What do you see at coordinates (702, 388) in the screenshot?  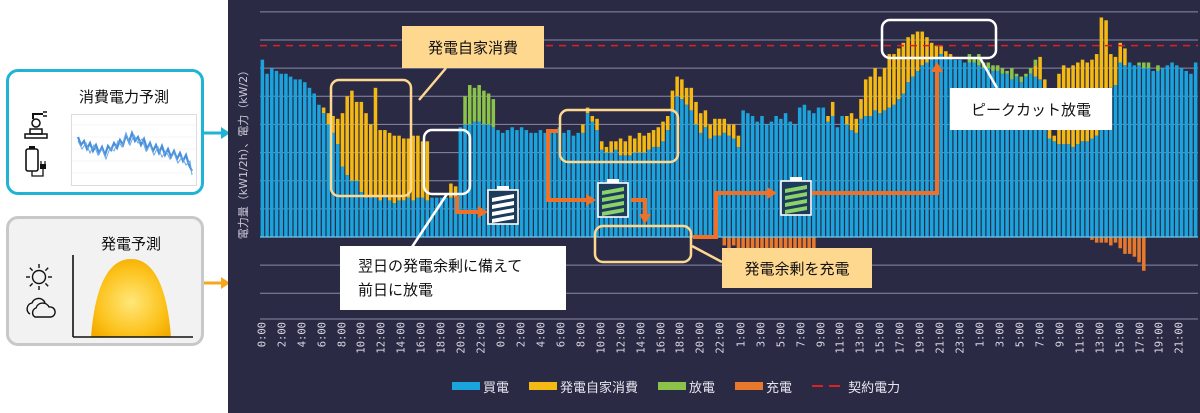 I see `legend-label: 放電` at bounding box center [702, 388].